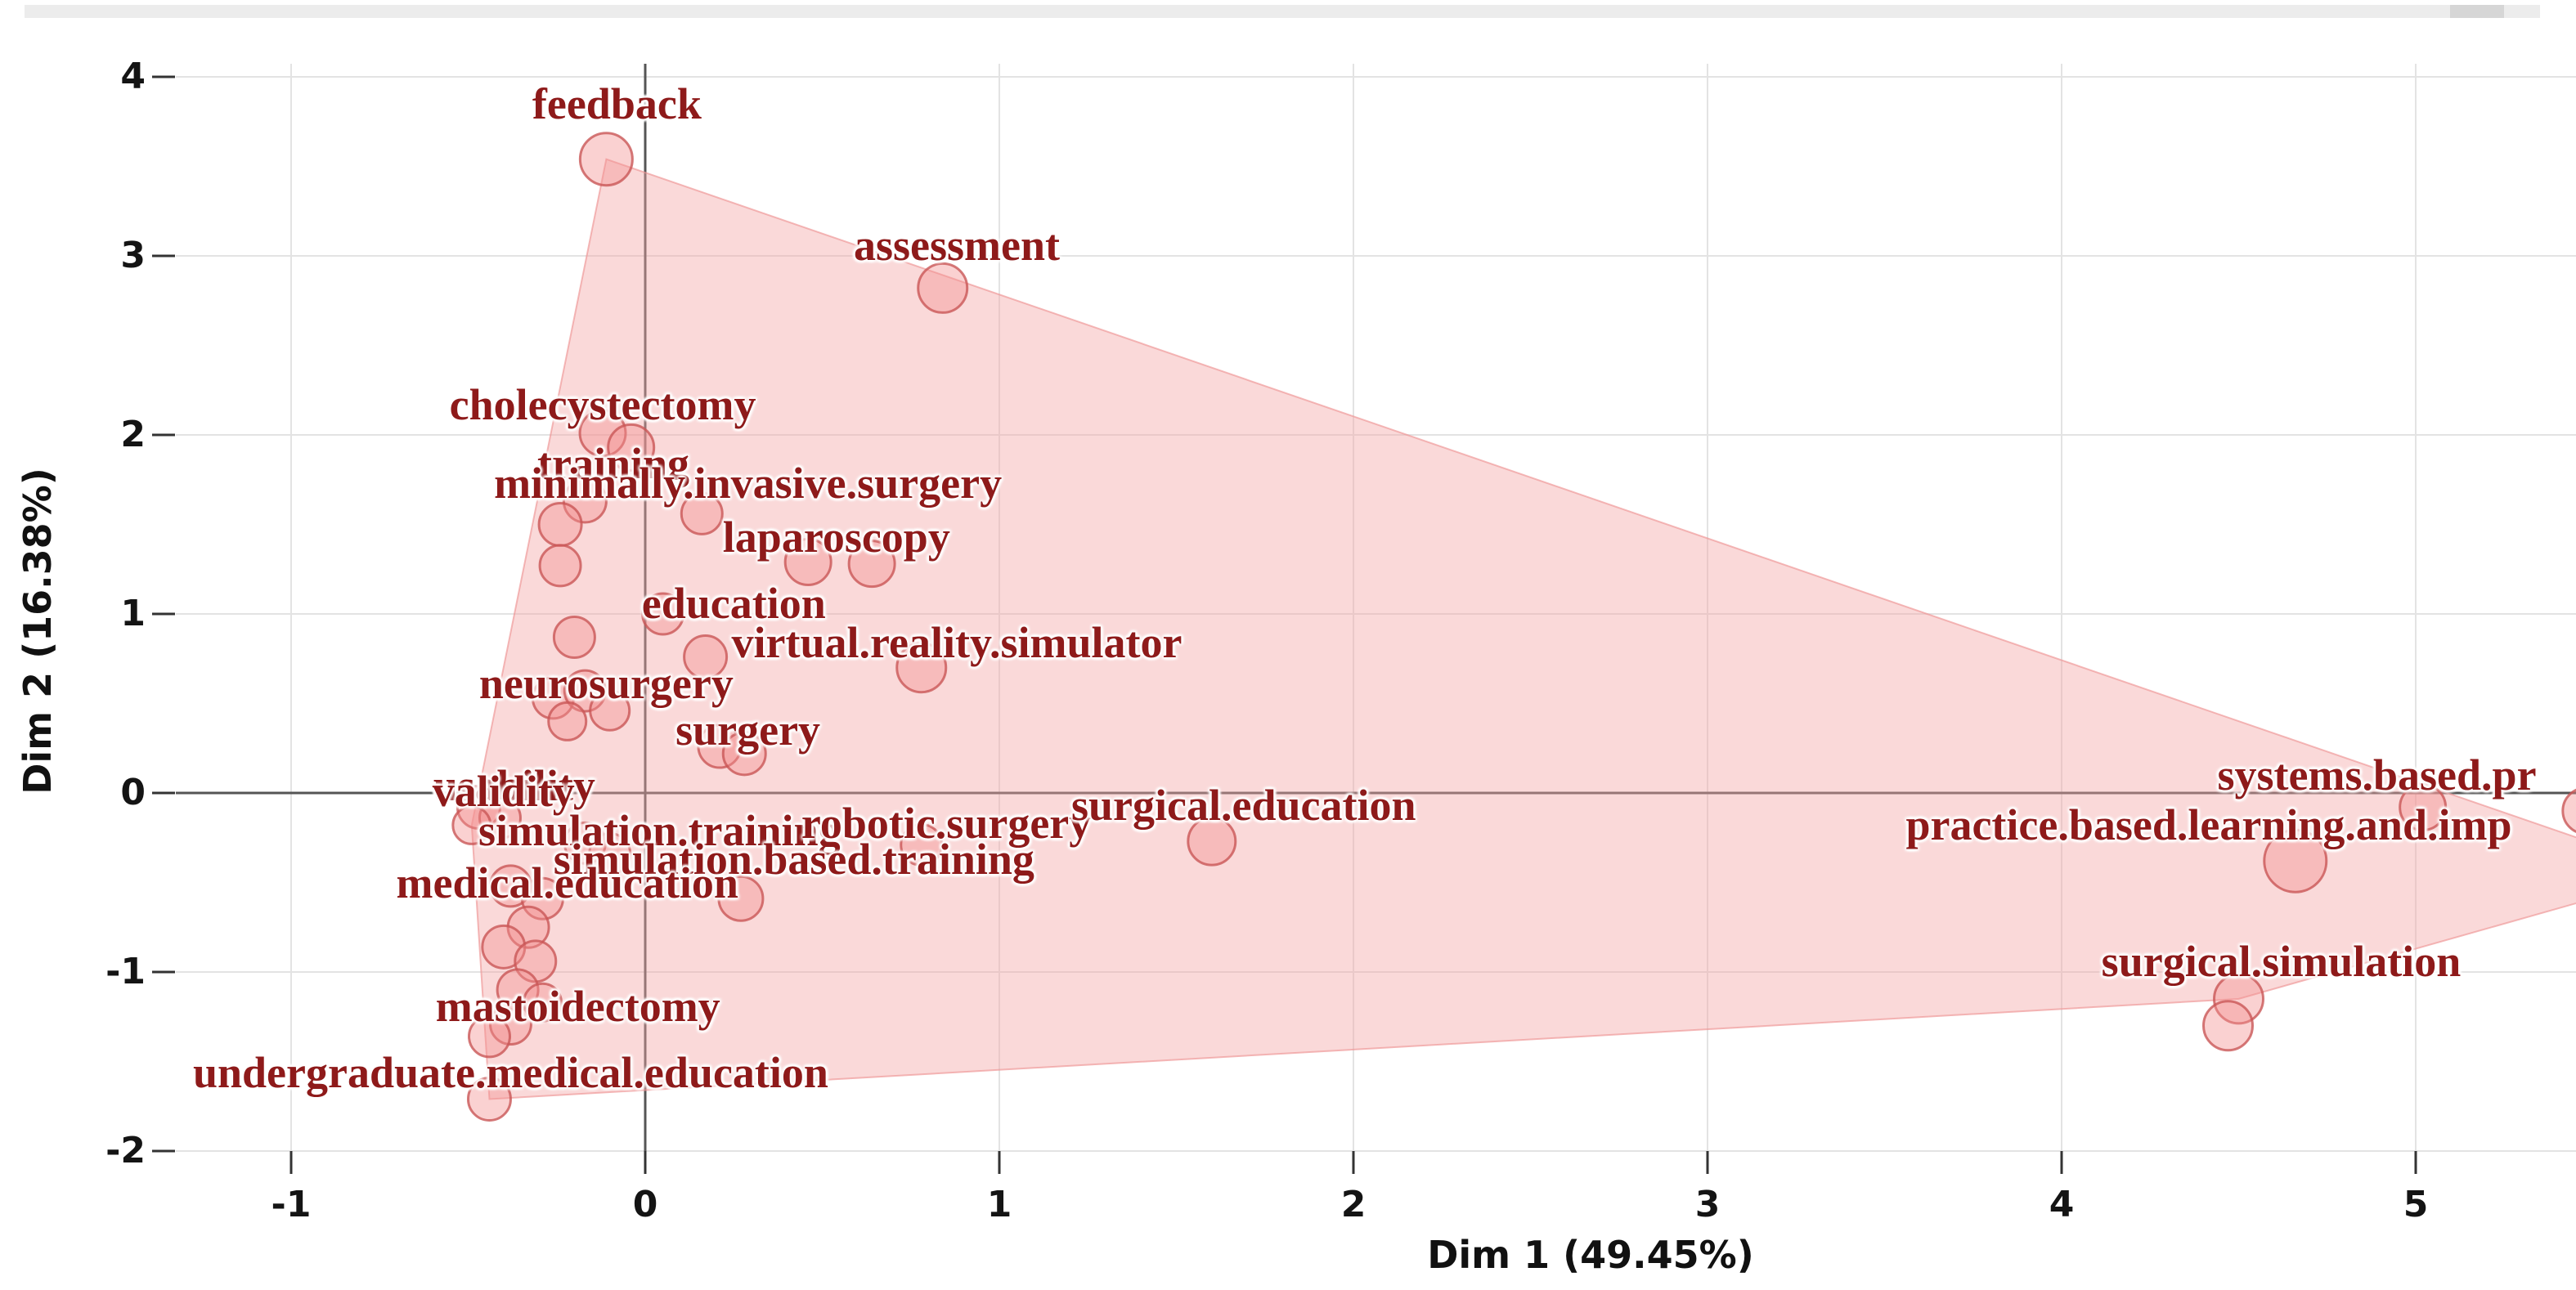  Describe the element at coordinates (1282, 11) in the screenshot. I see `top-gray-bar` at that location.